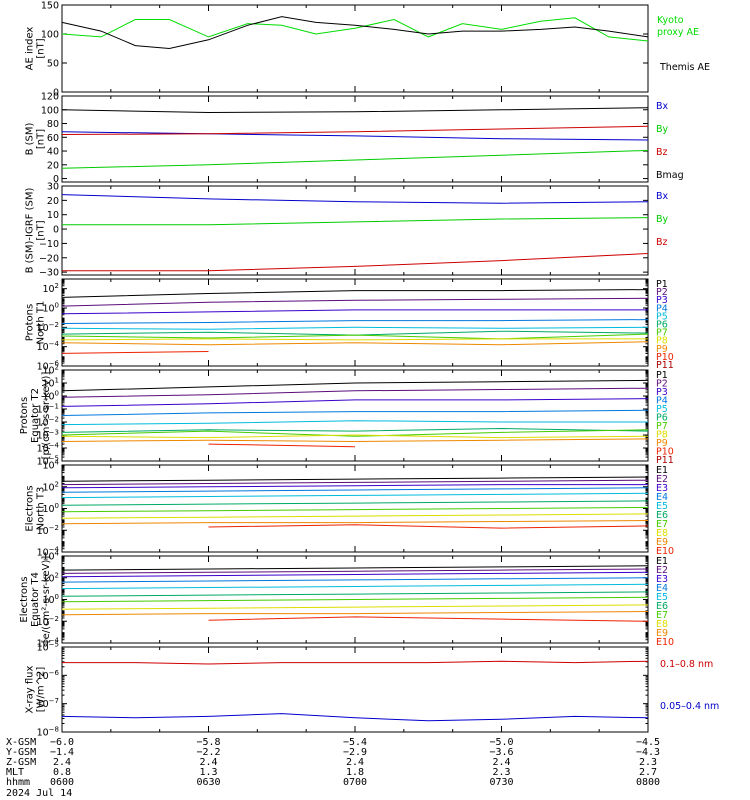 The height and width of the screenshot is (800, 750). Describe the element at coordinates (665, 365) in the screenshot. I see `legend-entry: P11` at that location.